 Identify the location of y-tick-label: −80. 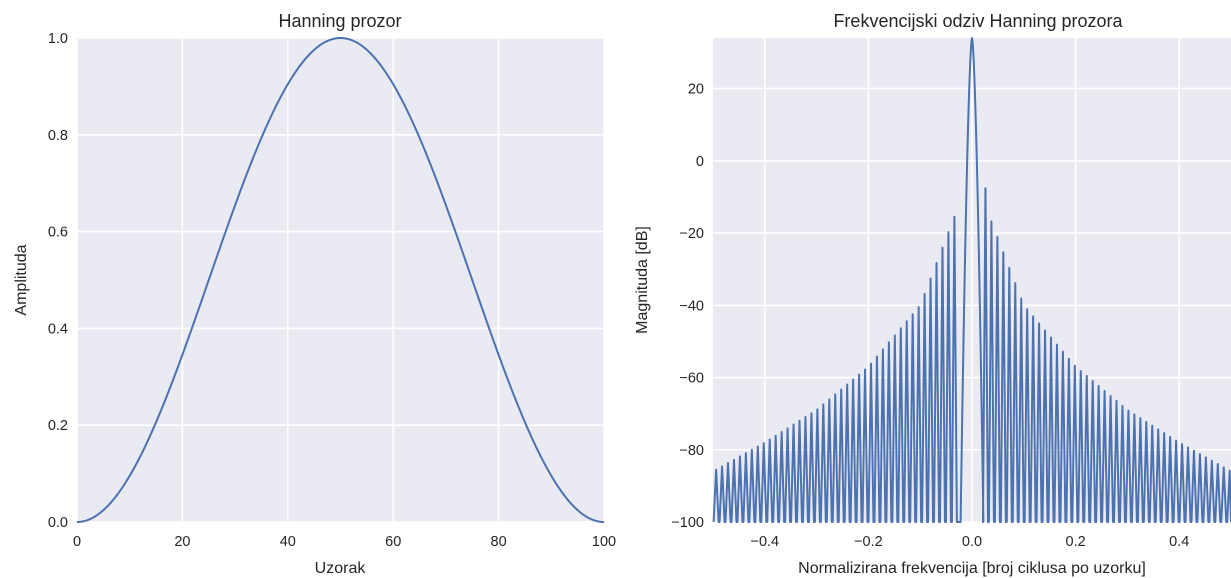
(691, 451).